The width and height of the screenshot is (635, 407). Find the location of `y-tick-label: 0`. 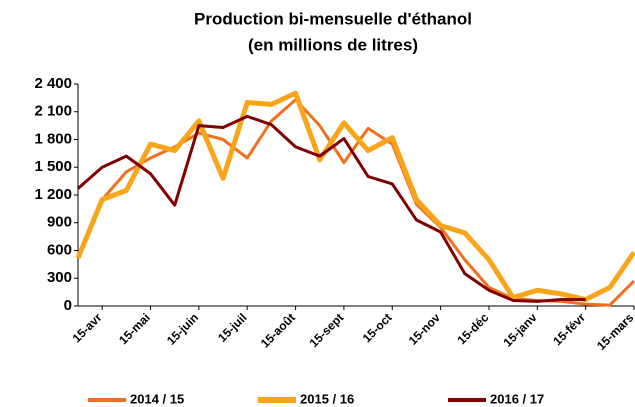

y-tick-label: 0 is located at coordinates (68, 305).